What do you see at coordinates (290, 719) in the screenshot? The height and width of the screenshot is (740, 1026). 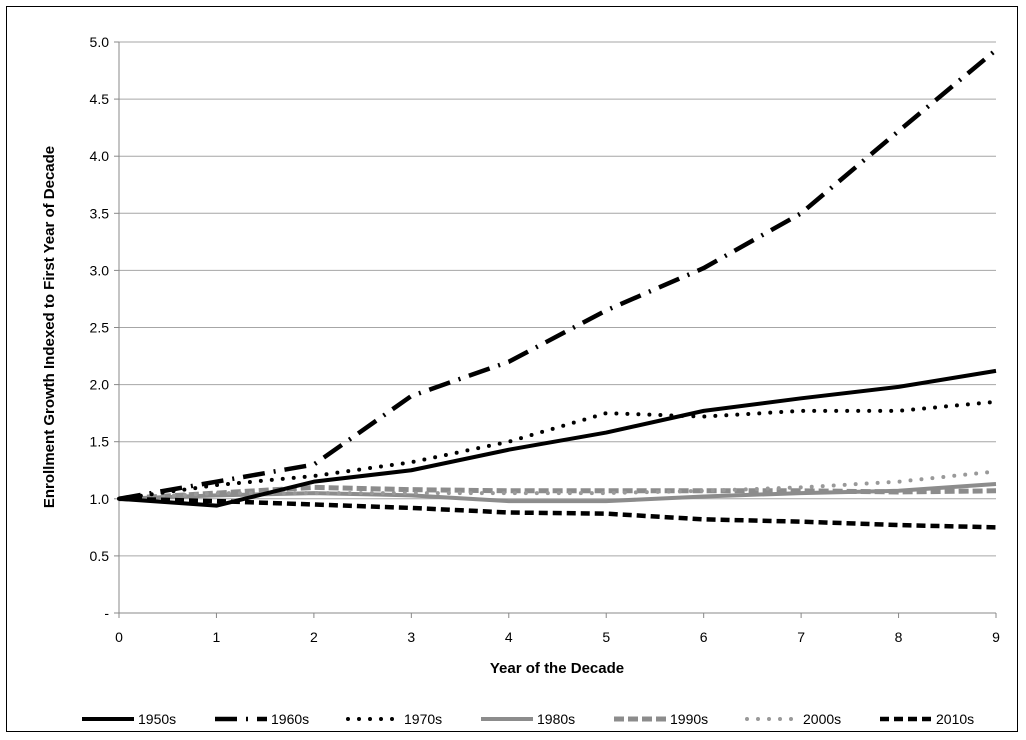 I see `legend-label: 1960s` at bounding box center [290, 719].